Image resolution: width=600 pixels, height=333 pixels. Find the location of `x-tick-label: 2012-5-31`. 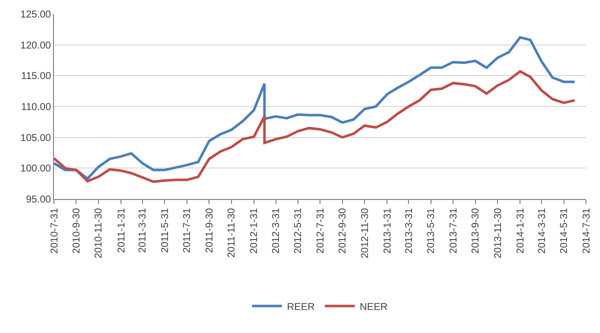

x-tick-label: 2012-5-31 is located at coordinates (298, 231).